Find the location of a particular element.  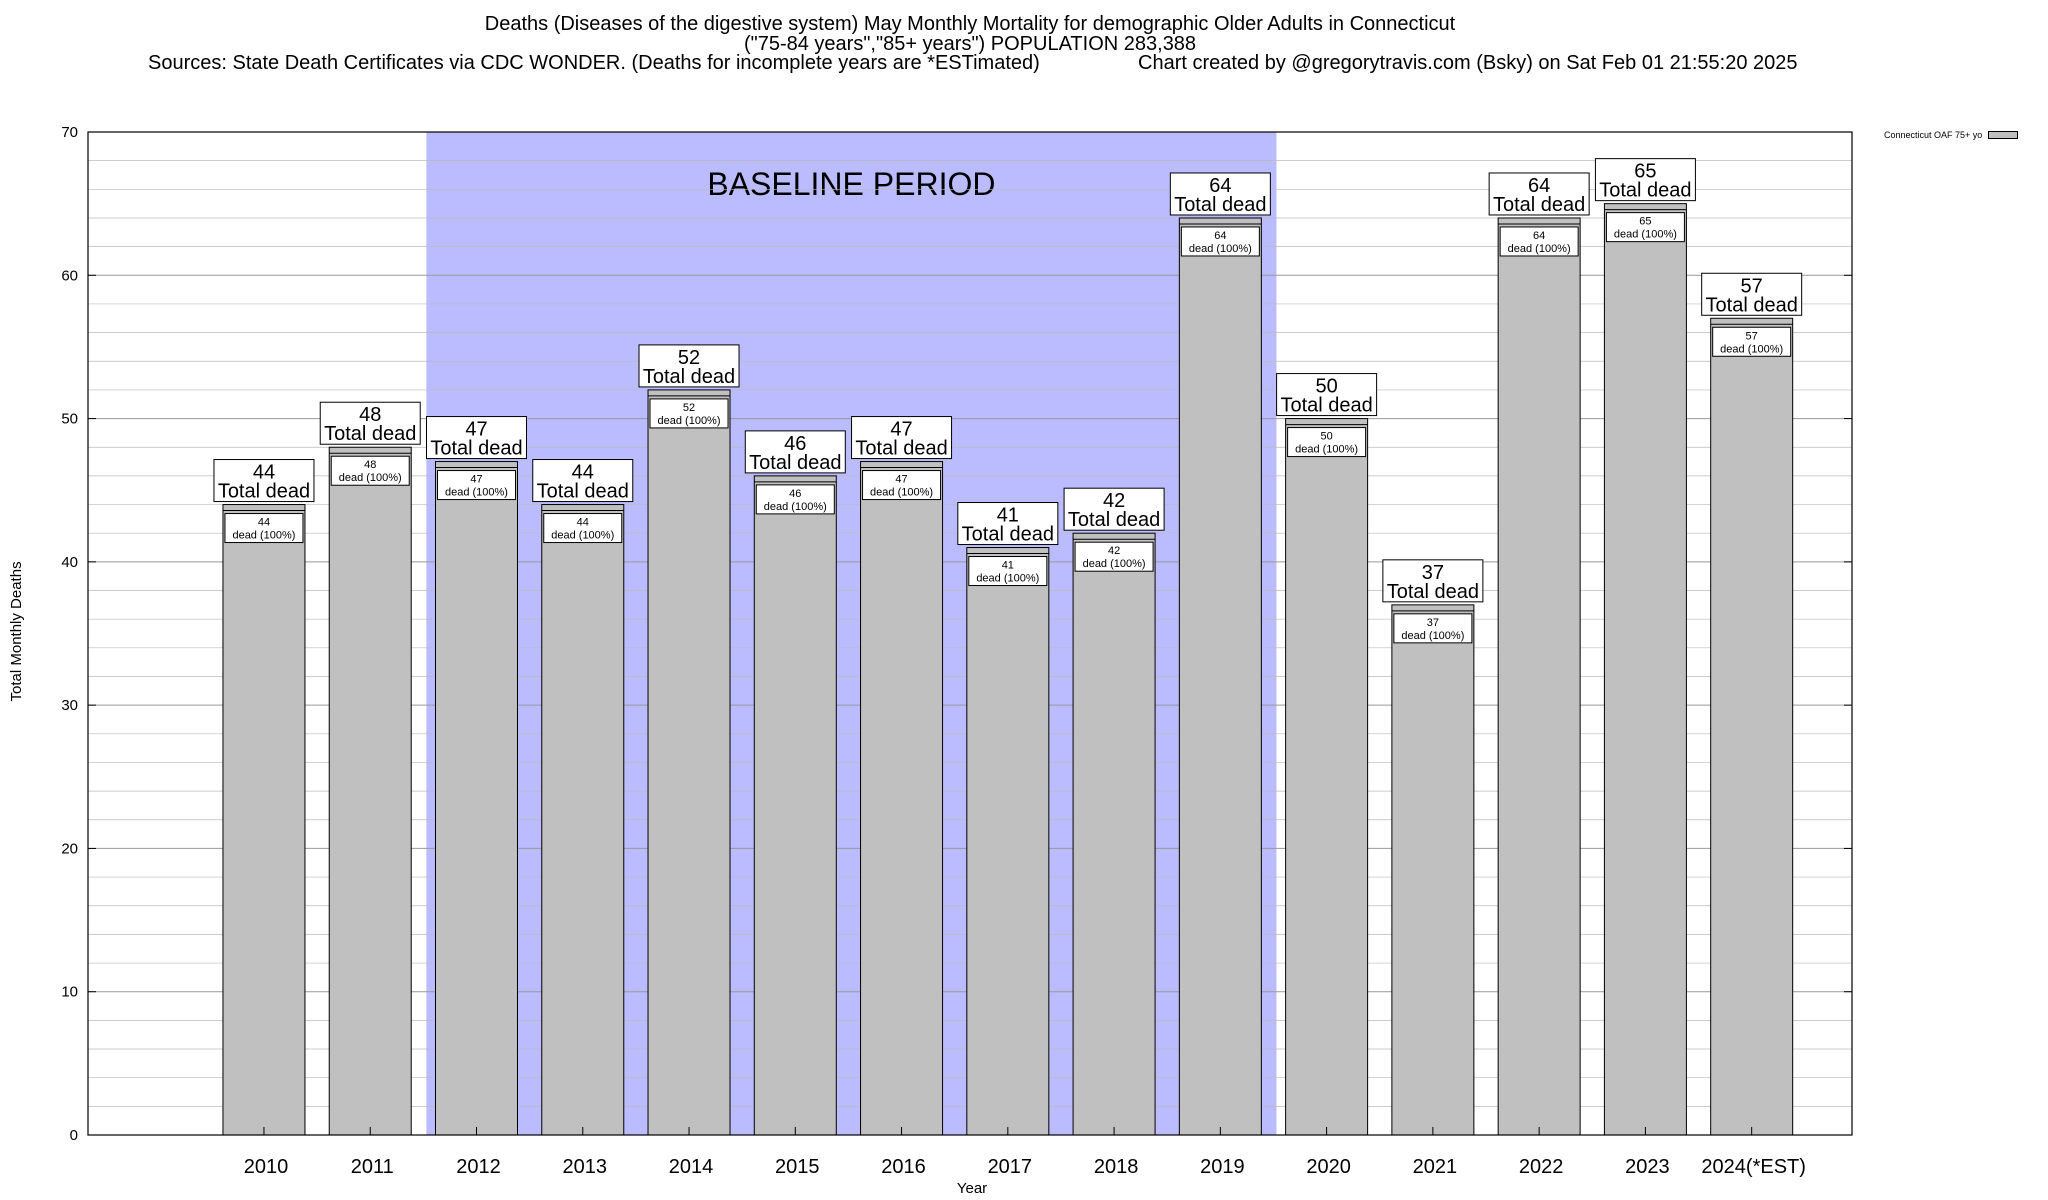

legend-swatch is located at coordinates (2003, 135).